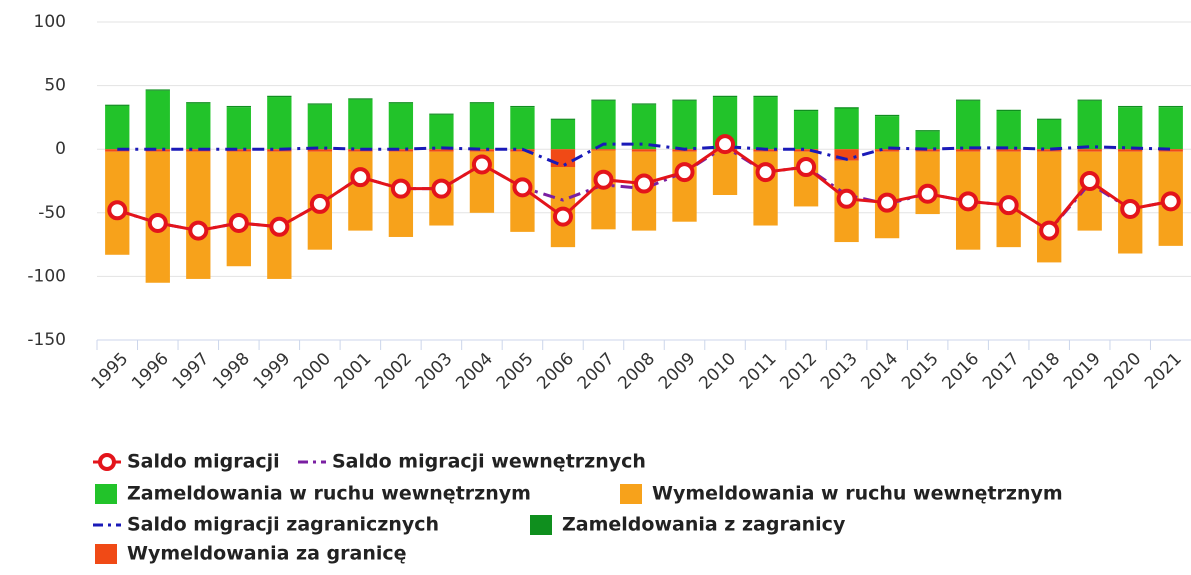  Describe the element at coordinates (46, 276) in the screenshot. I see `y-tick-label: -100` at that location.